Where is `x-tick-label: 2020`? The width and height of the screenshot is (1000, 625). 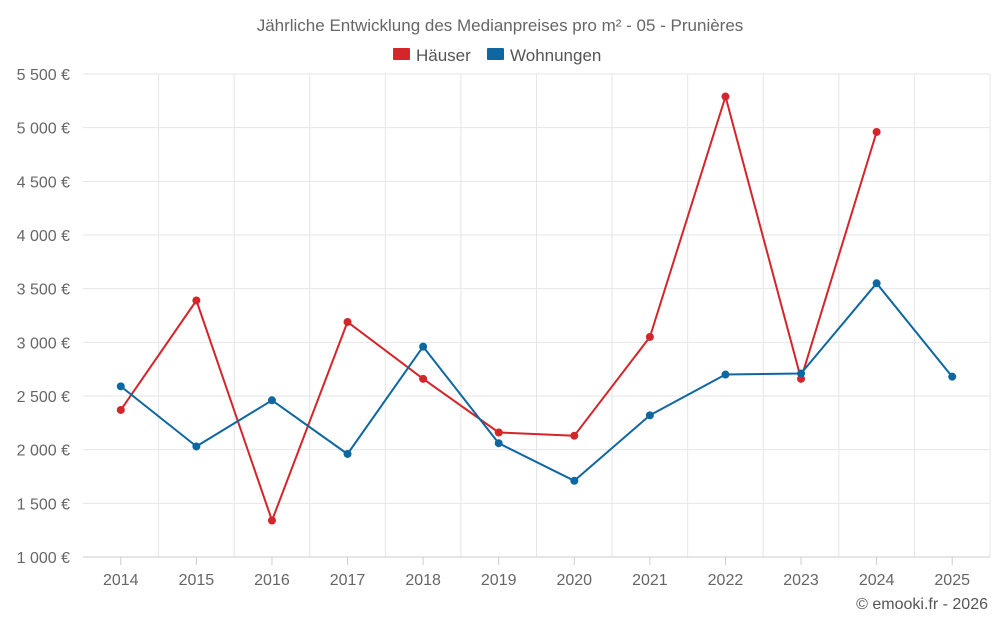 x-tick-label: 2020 is located at coordinates (574, 580).